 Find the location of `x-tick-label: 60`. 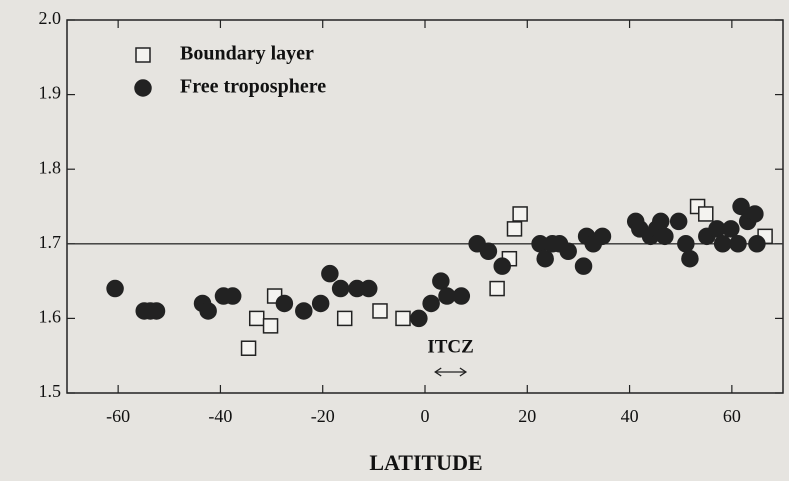

x-tick-label: 60 is located at coordinates (732, 416).